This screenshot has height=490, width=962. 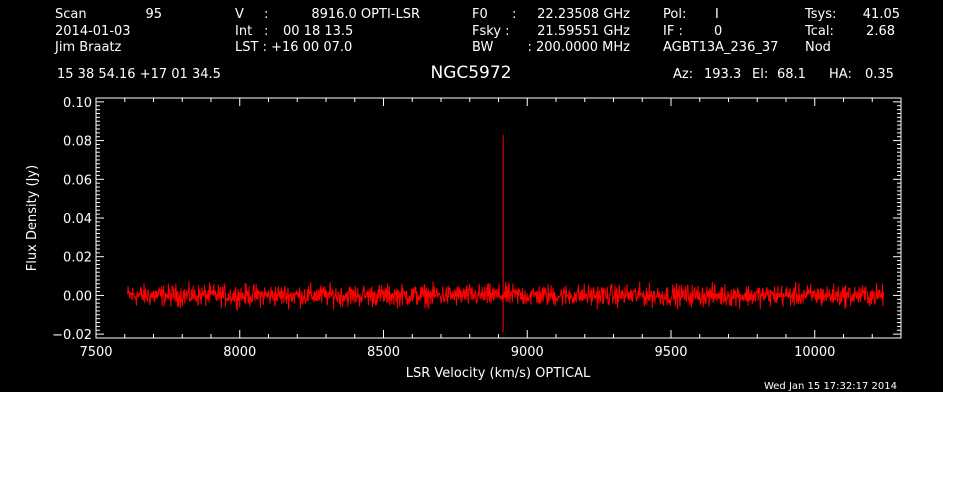 I want to click on tcal-value: 2.68, so click(x=880, y=31).